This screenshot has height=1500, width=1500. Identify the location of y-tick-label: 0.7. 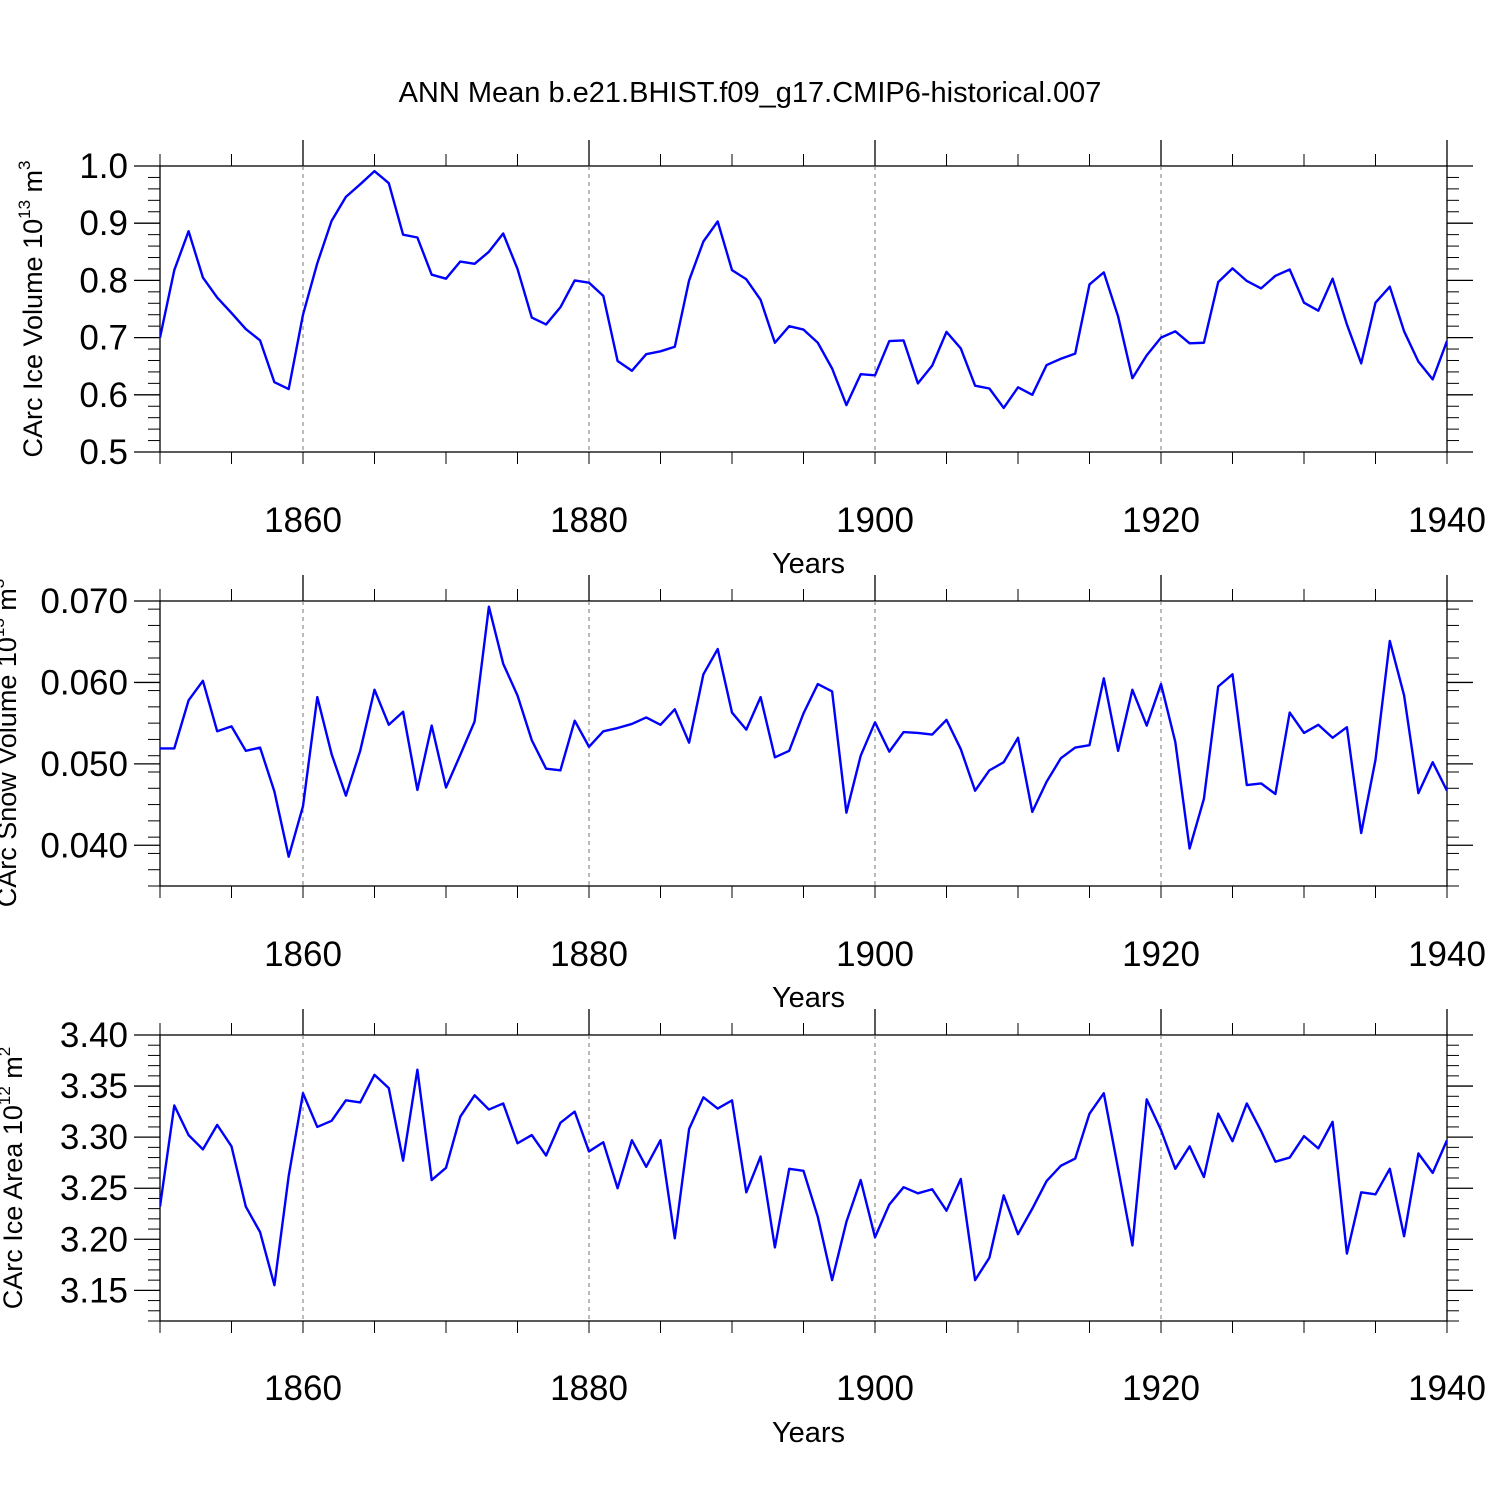
(103, 338).